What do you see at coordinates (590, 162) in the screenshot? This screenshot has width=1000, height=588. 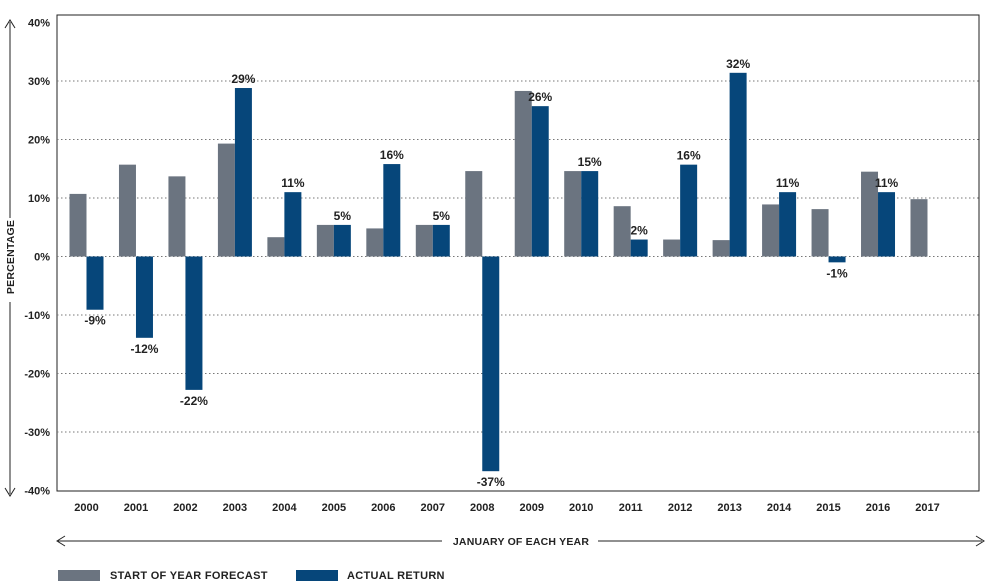 I see `data-label-2010: 15%` at bounding box center [590, 162].